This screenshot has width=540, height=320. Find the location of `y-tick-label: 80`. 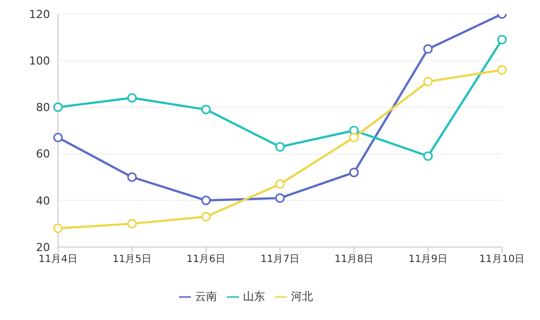

y-tick-label: 80 is located at coordinates (43, 107).